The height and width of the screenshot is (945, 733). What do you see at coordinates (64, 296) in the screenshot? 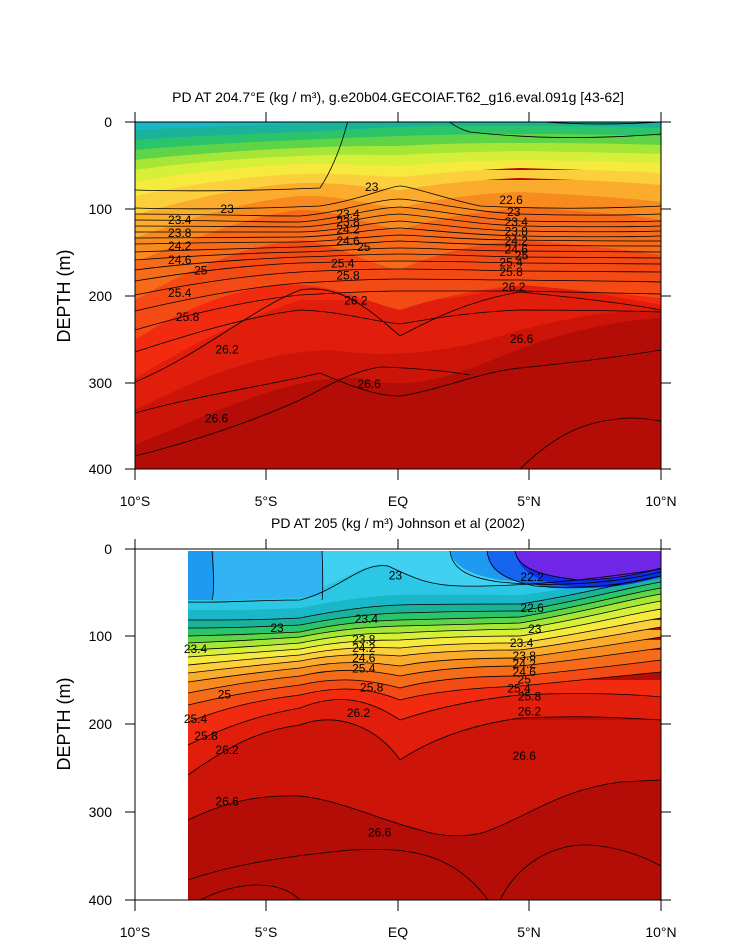
I see `y-axis-label-top: DEPTH (m)` at bounding box center [64, 296].